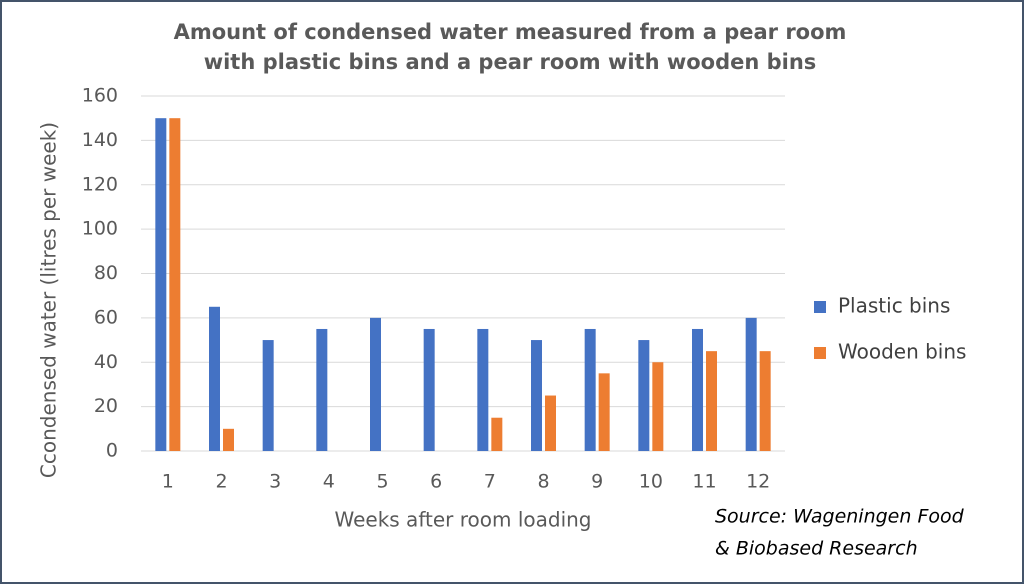 The height and width of the screenshot is (584, 1024). What do you see at coordinates (902, 352) in the screenshot?
I see `legend-label: Wooden bins` at bounding box center [902, 352].